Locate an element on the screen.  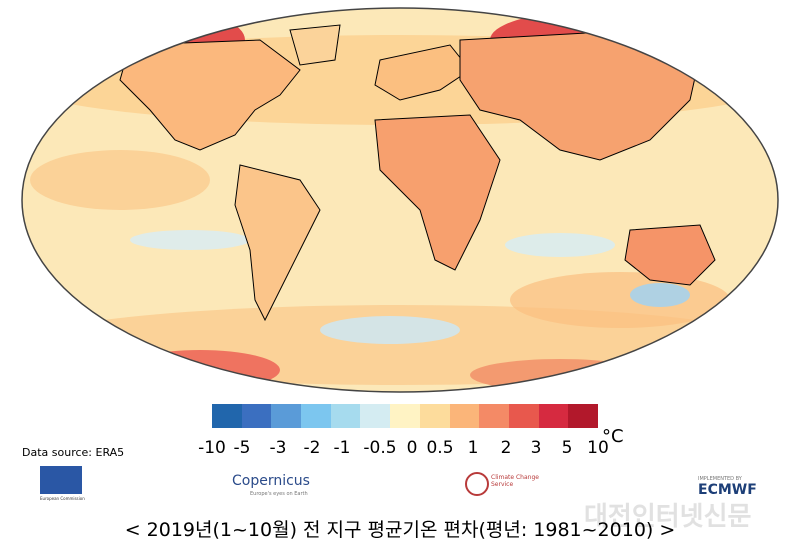
europe-outline is located at coordinates (422, 72).